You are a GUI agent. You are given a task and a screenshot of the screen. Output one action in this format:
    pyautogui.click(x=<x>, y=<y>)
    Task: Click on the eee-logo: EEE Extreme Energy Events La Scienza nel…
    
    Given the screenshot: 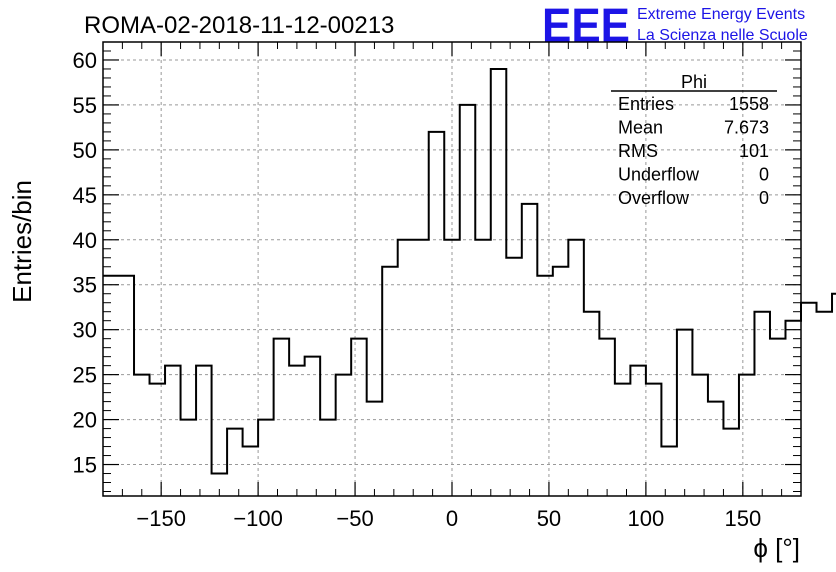 What is the action you would take?
    pyautogui.click(x=675, y=26)
    